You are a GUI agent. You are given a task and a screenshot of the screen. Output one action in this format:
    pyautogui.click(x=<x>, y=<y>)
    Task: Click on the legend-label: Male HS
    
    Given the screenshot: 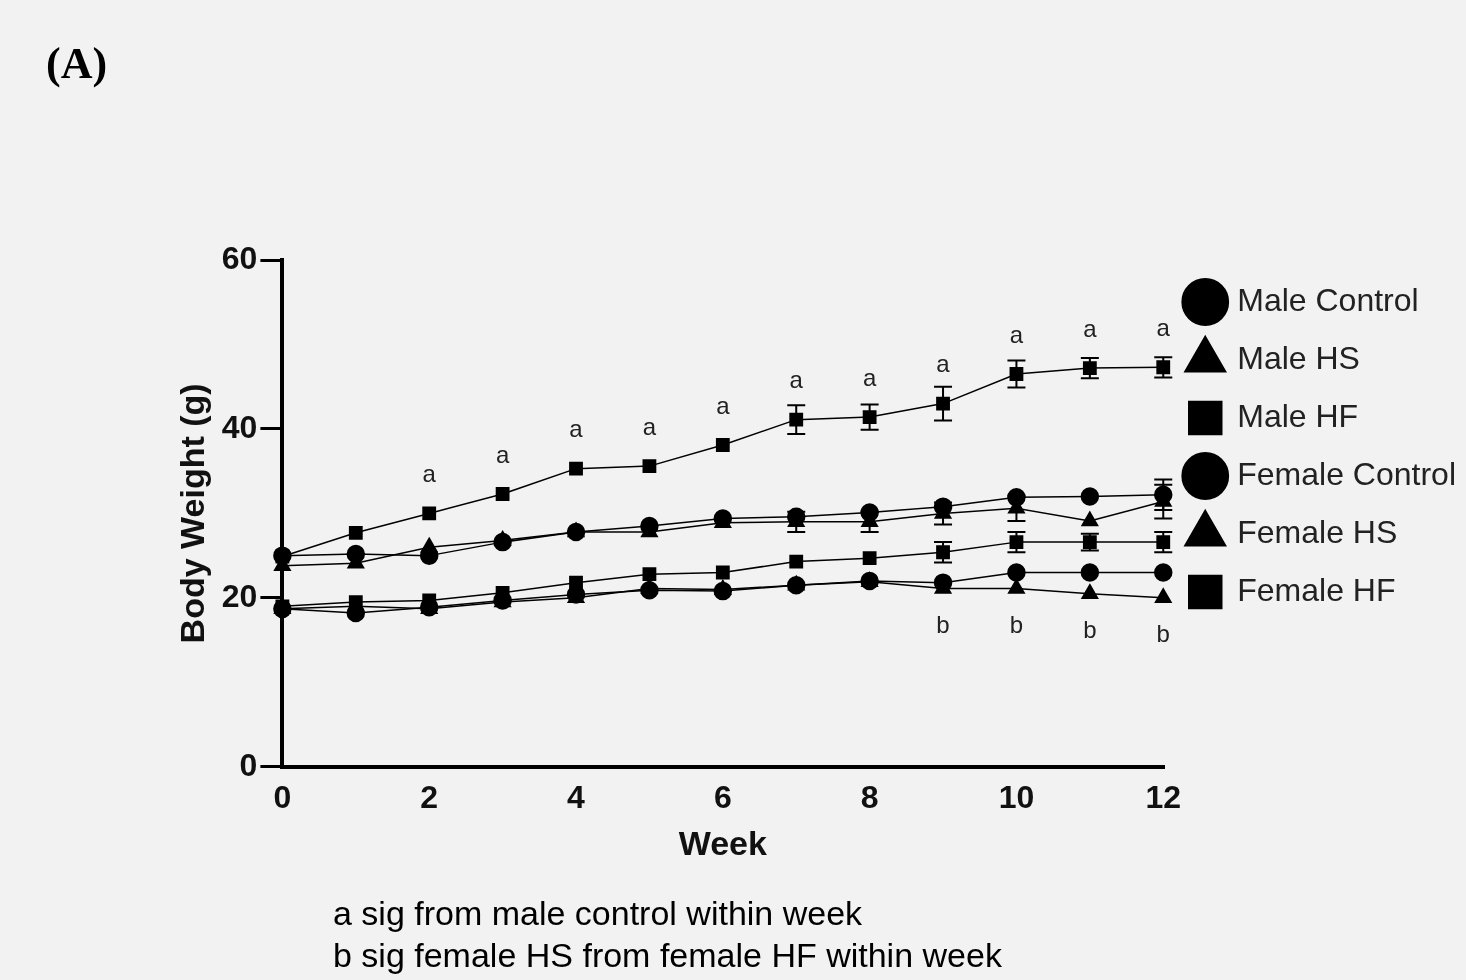 What is the action you would take?
    pyautogui.click(x=1298, y=357)
    